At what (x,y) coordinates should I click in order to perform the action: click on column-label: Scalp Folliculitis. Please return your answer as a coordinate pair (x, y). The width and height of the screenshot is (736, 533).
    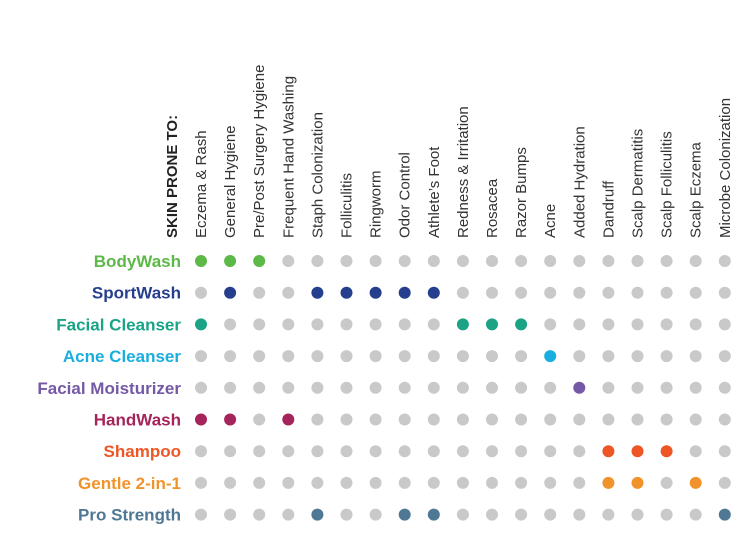
    Looking at the image, I should click on (667, 184).